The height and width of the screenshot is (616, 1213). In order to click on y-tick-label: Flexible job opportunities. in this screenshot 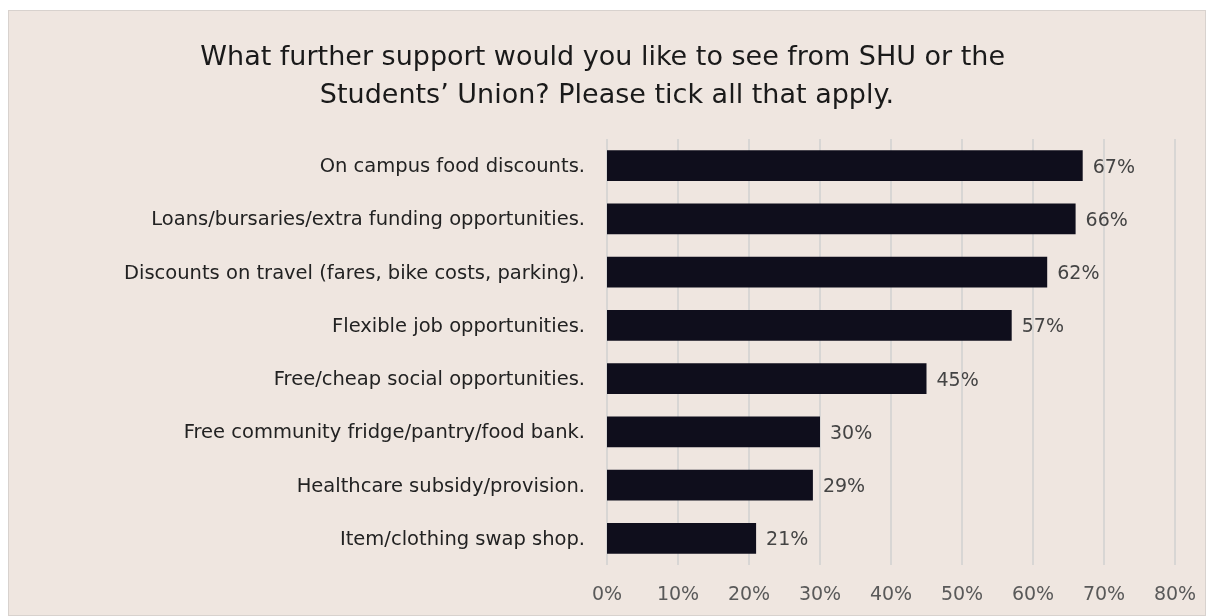, I will do `click(458, 325)`.